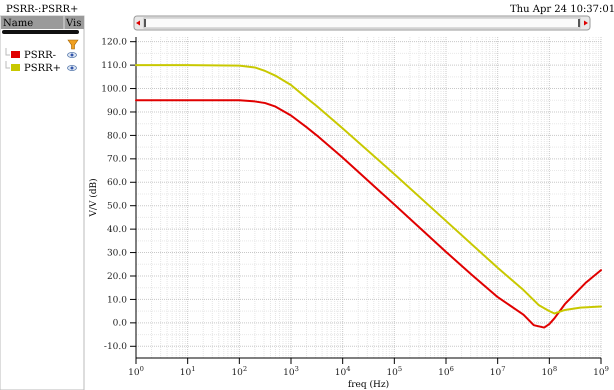  Describe the element at coordinates (117, 253) in the screenshot. I see `y-tick-label: 30.0` at that location.